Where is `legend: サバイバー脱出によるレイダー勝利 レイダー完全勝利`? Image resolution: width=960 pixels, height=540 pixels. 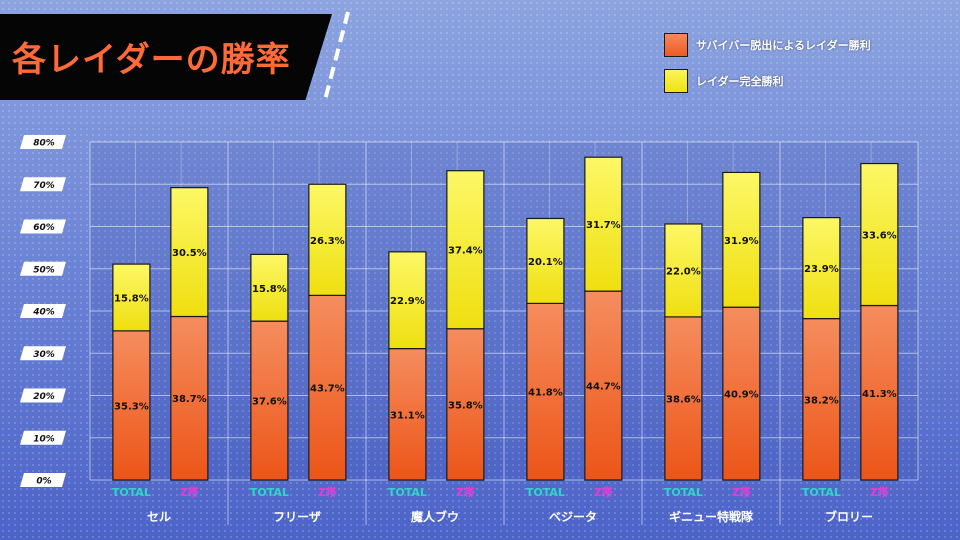 legend: サバイバー脱出によるレイダー勝利 レイダー完全勝利 is located at coordinates (767, 68).